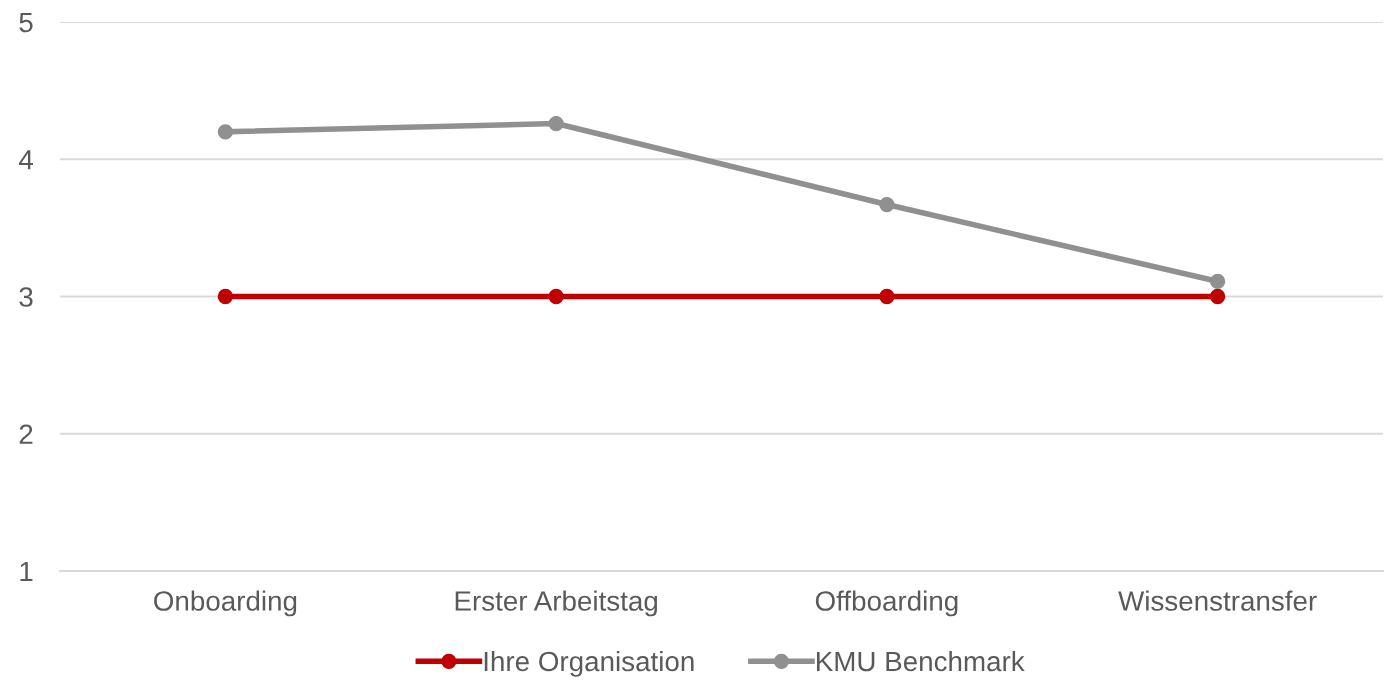  Describe the element at coordinates (556, 603) in the screenshot. I see `x-tick-label: Erster Arbeitstag` at that location.